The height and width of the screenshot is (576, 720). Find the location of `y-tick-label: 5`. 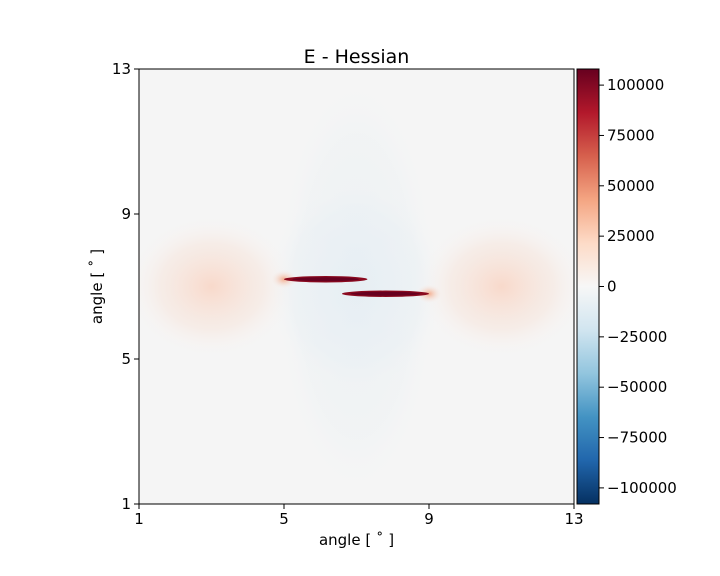

y-tick-label: 5 is located at coordinates (126, 359).